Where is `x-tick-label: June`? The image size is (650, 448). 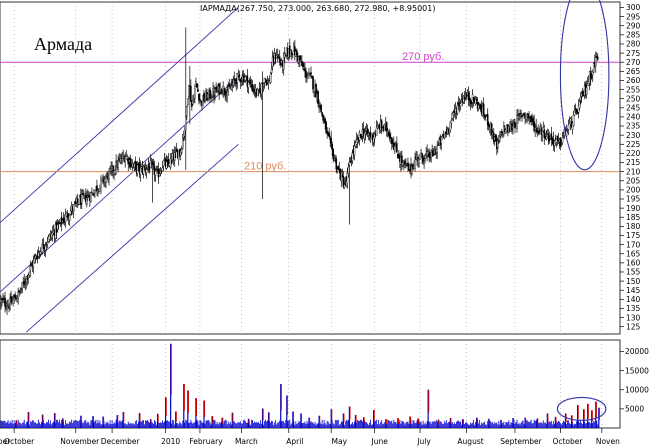
x-tick-label: June is located at coordinates (380, 441).